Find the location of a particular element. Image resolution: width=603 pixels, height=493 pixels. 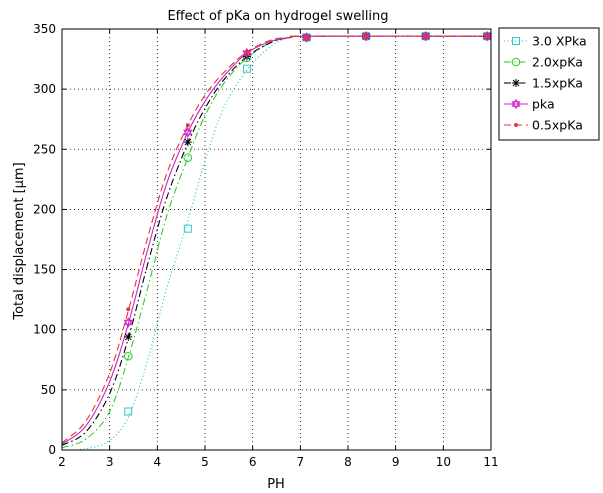

y-tick-label: 150 is located at coordinates (44, 270).